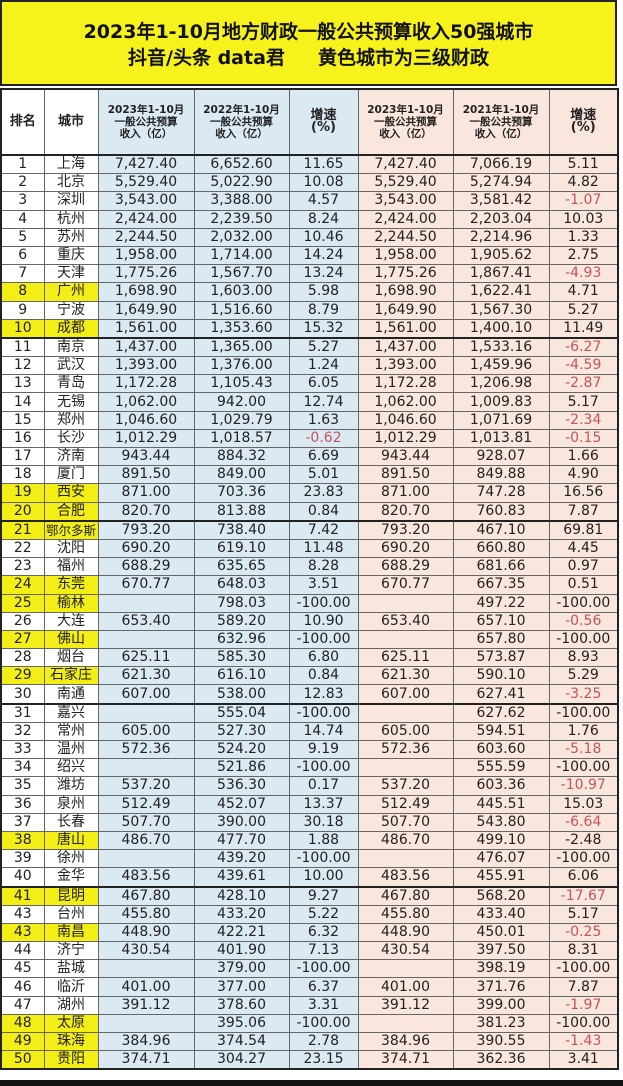 The height and width of the screenshot is (1086, 623). What do you see at coordinates (501, 511) in the screenshot?
I see `rev-2021-cell: 760.83` at bounding box center [501, 511].